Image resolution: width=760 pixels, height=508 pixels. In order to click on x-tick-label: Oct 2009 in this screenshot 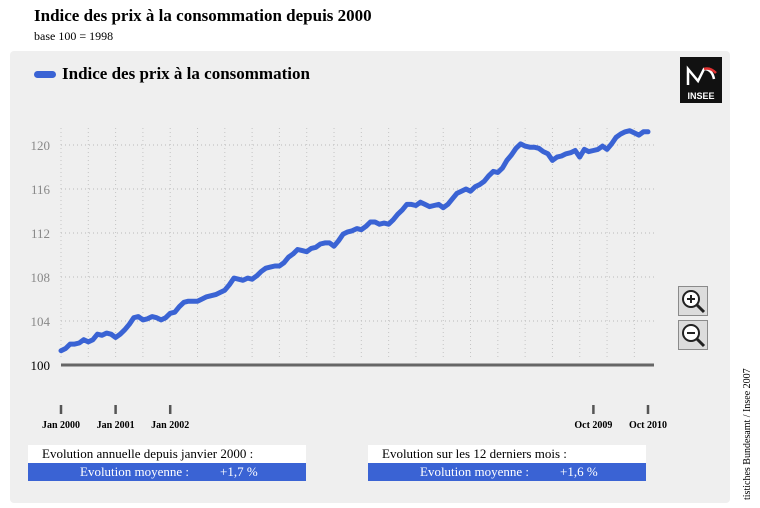, I will do `click(593, 425)`.